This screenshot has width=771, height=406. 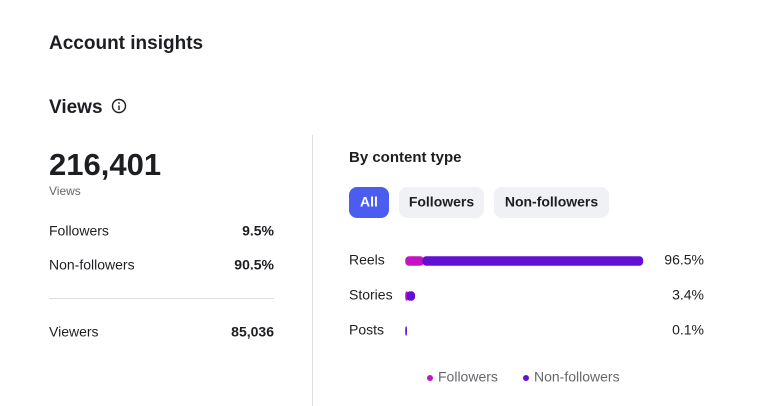 I want to click on tab-label: Followers, so click(x=442, y=202).